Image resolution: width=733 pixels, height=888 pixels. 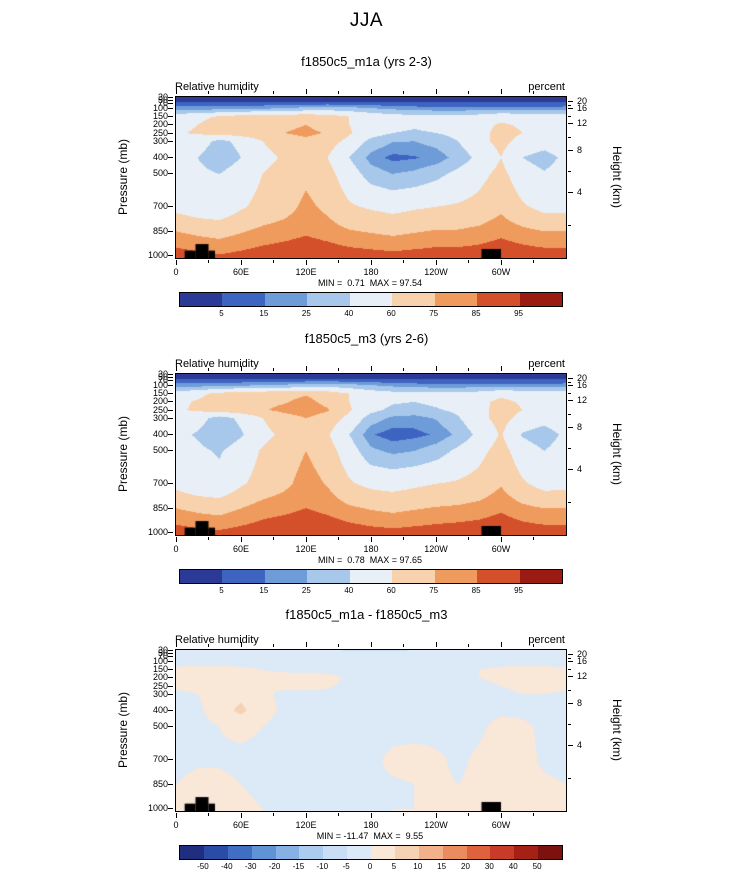 I want to click on colorbar-tick-label: -5, so click(x=346, y=866).